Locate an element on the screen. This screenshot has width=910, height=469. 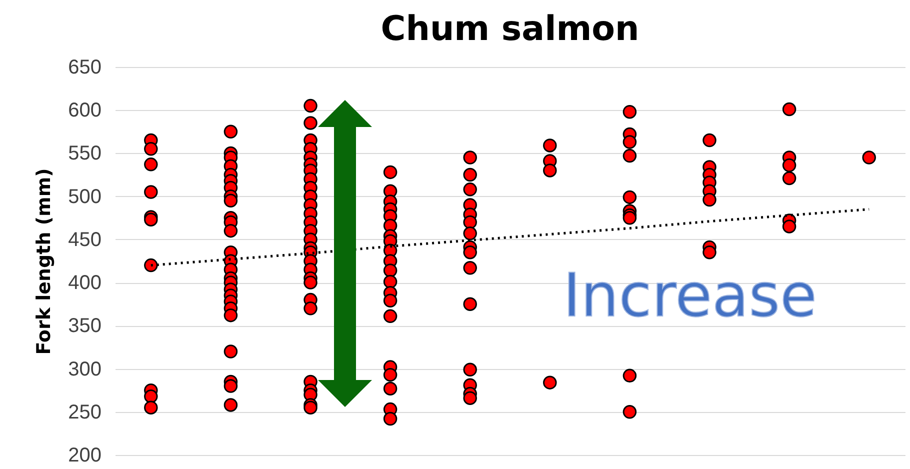
annotation: Increase is located at coordinates (690, 296).